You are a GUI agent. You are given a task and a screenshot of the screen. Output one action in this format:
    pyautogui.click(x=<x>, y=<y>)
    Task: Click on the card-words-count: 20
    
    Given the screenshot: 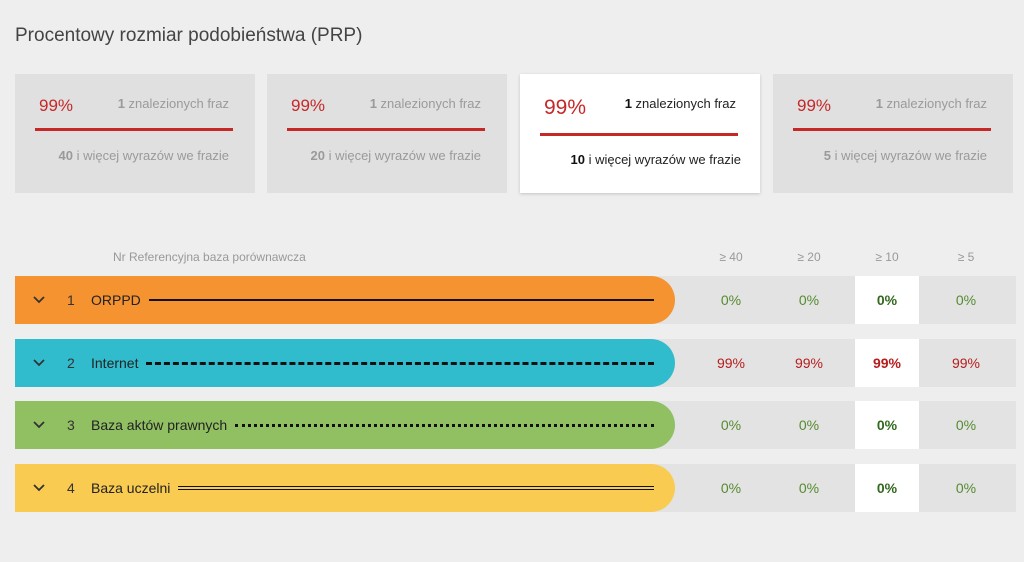 What is the action you would take?
    pyautogui.click(x=317, y=155)
    